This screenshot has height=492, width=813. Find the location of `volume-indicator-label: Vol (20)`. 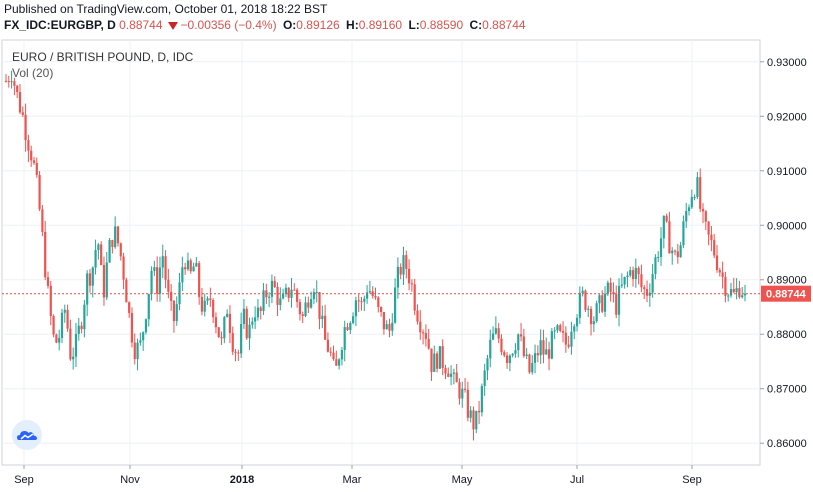

volume-indicator-label: Vol (20) is located at coordinates (33, 73).